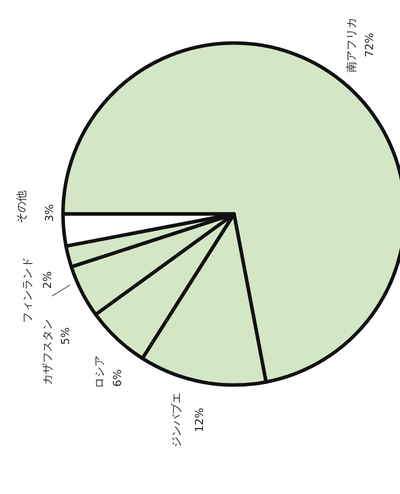 The image size is (400, 494). I want to click on data-label: 3%, so click(49, 213).